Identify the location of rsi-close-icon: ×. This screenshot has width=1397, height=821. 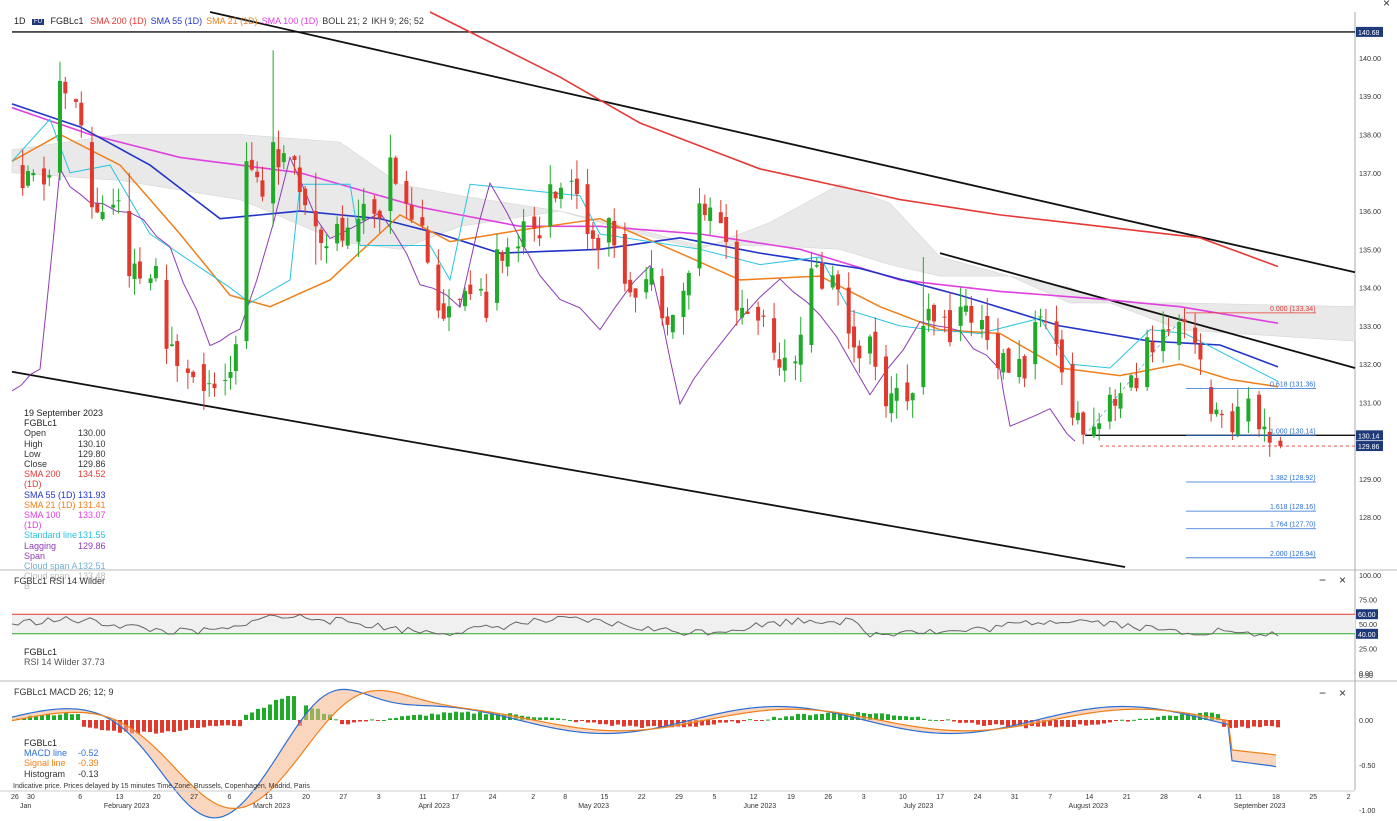
(1343, 580).